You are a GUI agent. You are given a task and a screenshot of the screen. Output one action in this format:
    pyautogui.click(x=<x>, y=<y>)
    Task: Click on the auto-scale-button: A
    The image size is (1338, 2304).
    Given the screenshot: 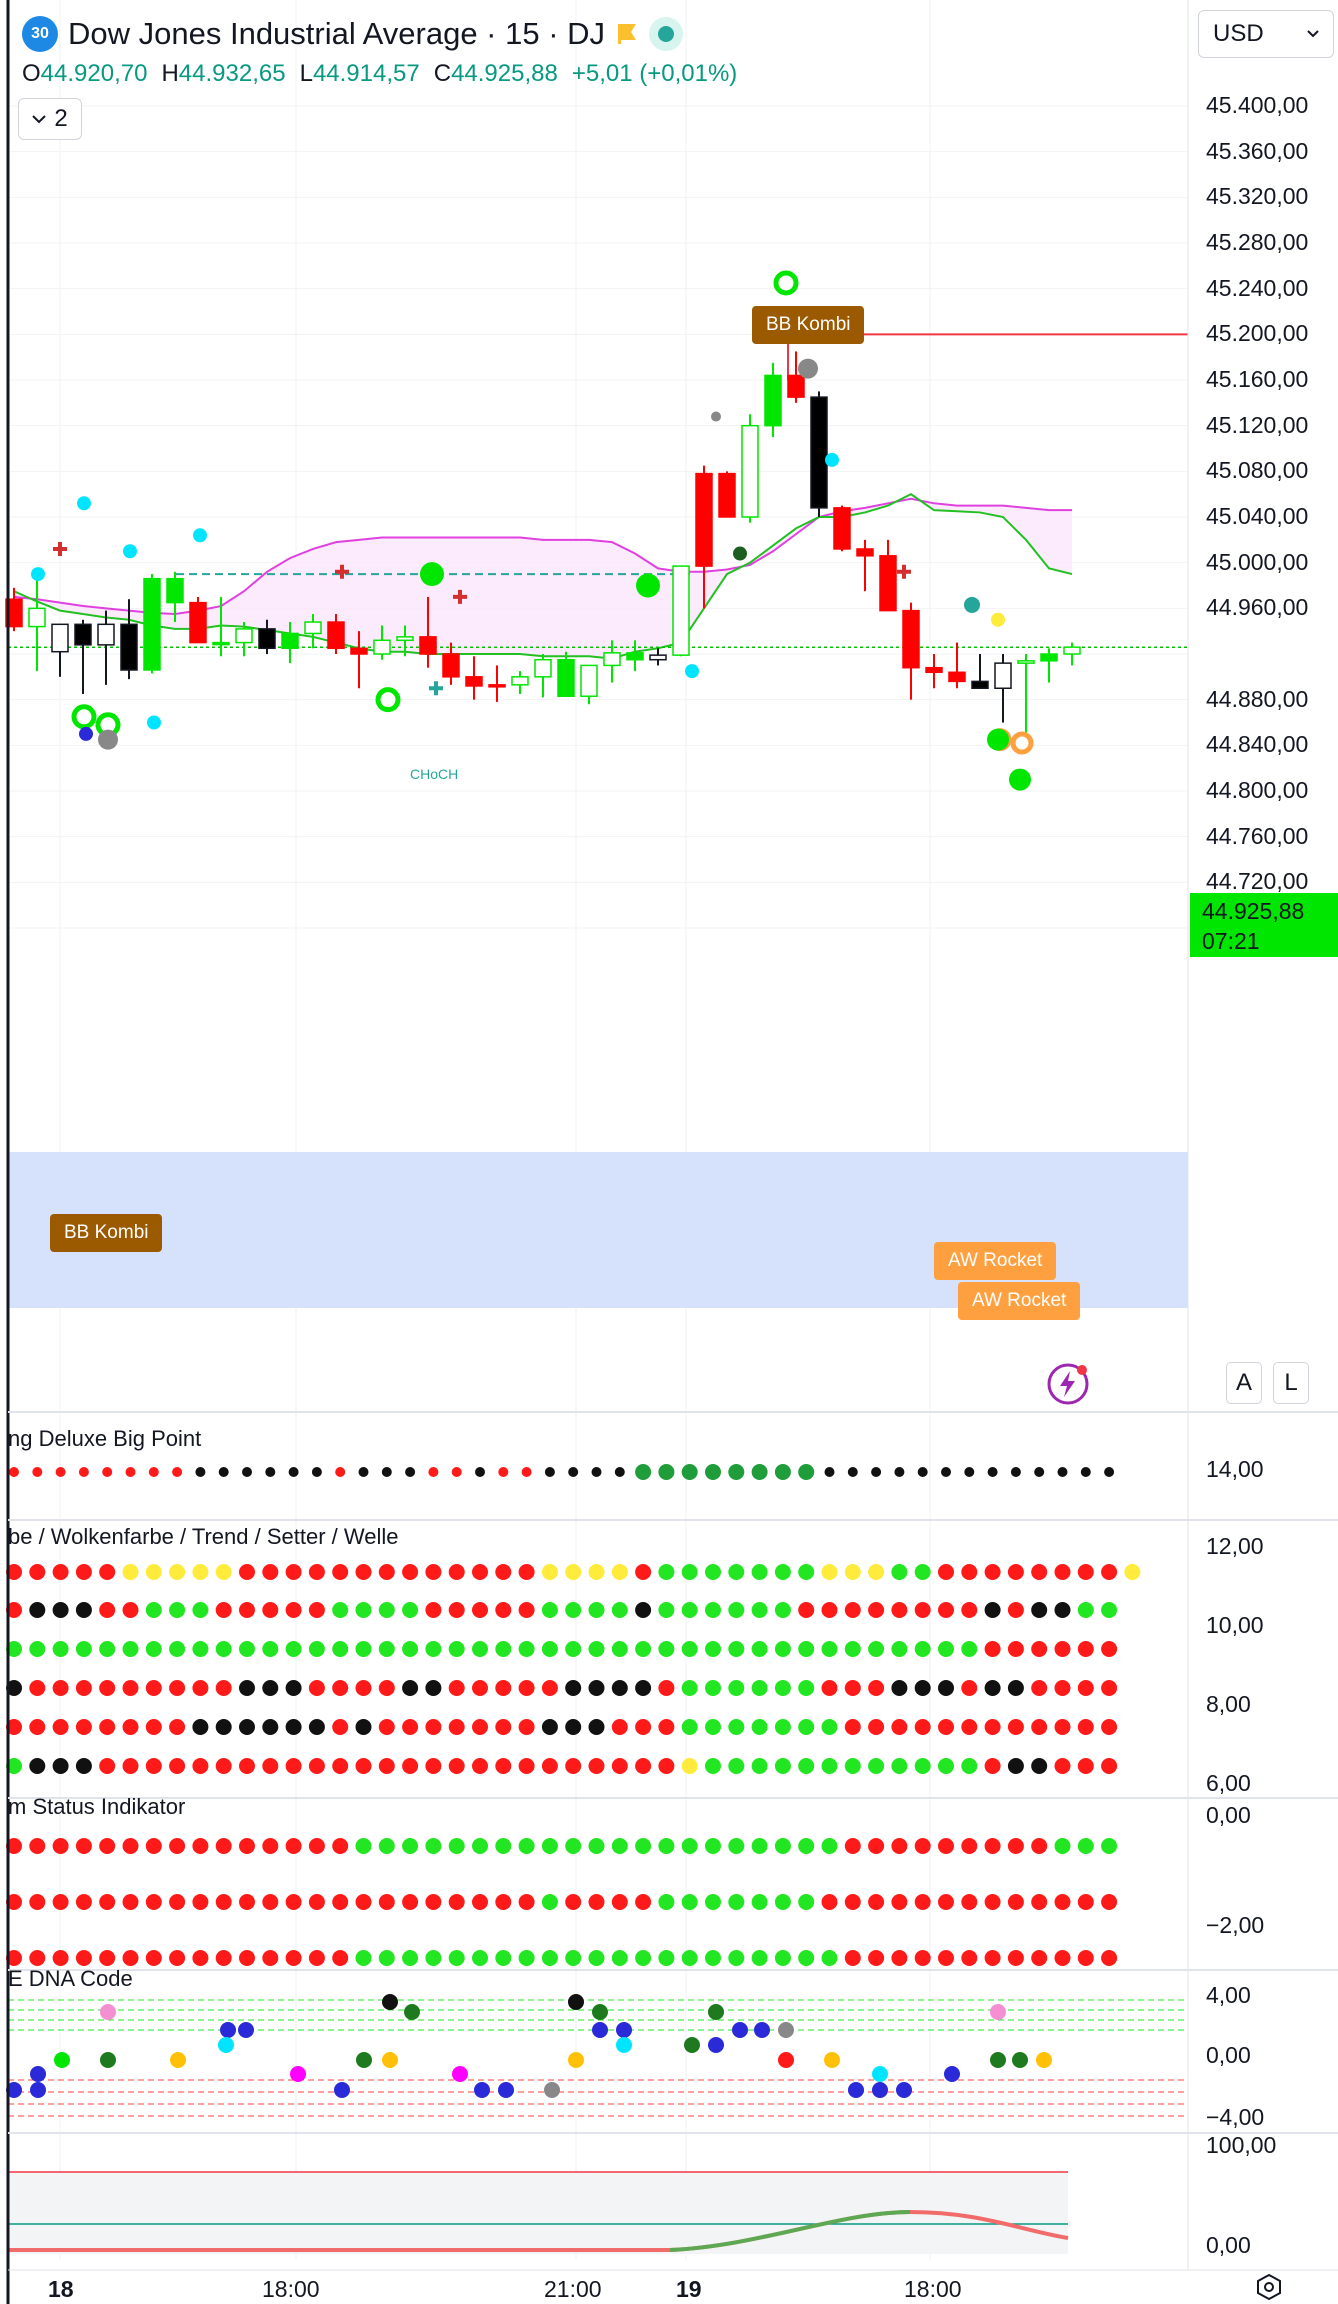 What is the action you would take?
    pyautogui.click(x=1244, y=1383)
    